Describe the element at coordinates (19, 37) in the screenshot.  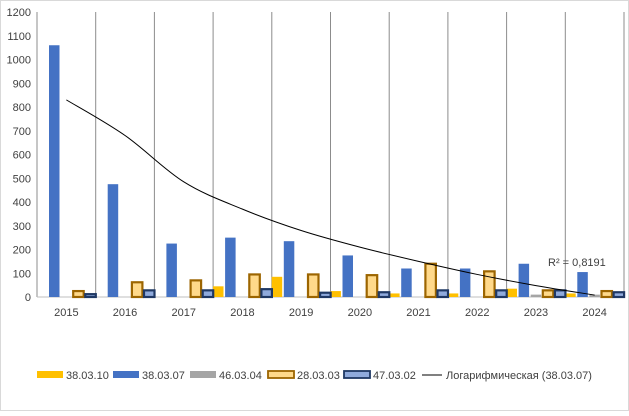
I see `y-tick-label: 1100` at that location.